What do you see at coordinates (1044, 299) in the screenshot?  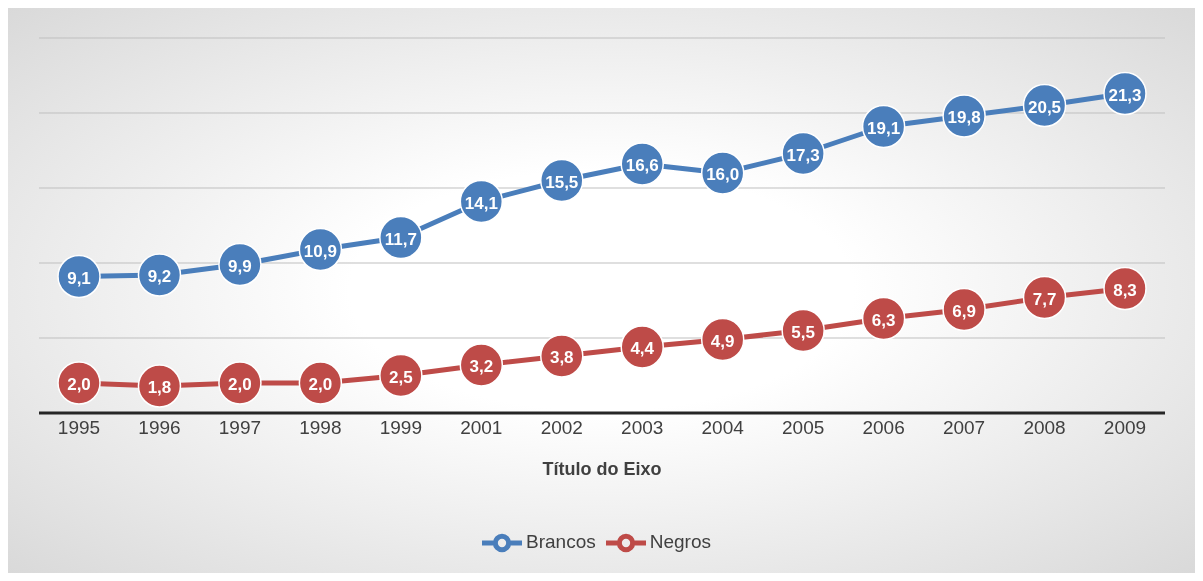 I see `data-label: 7,7` at bounding box center [1044, 299].